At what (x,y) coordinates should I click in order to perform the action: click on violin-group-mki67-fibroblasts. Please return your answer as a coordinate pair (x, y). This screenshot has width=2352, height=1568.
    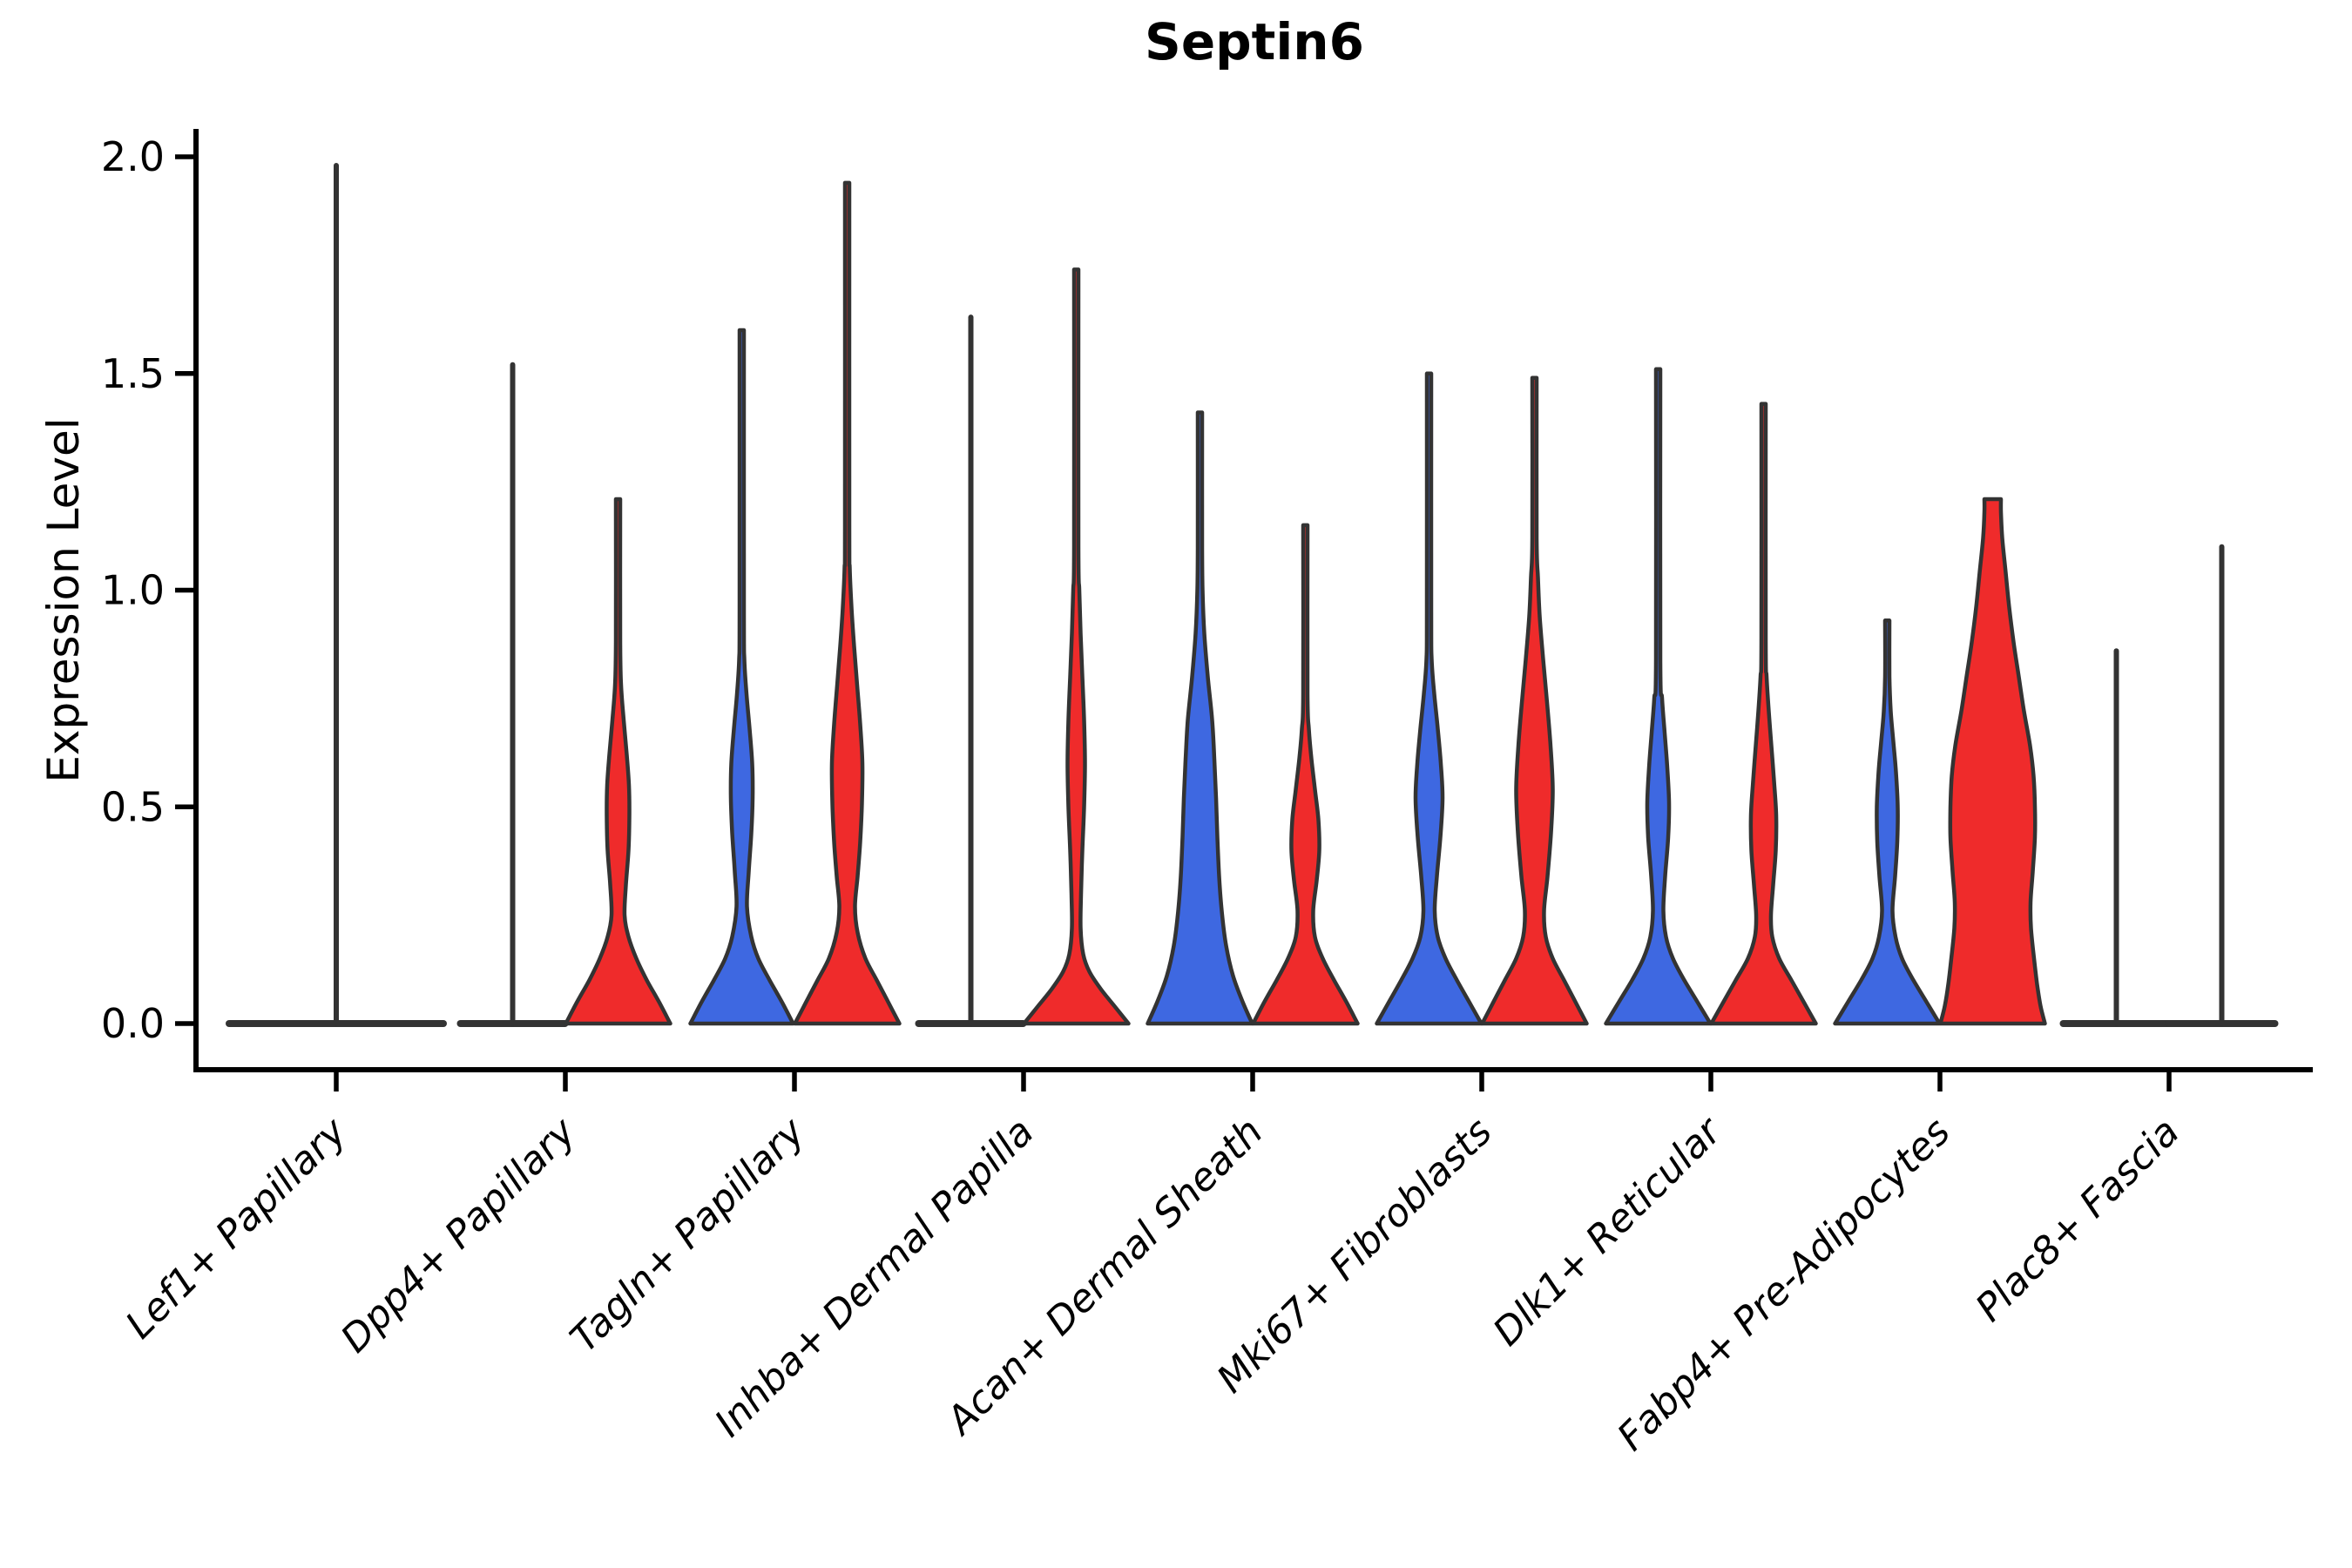
    Looking at the image, I should click on (1482, 698).